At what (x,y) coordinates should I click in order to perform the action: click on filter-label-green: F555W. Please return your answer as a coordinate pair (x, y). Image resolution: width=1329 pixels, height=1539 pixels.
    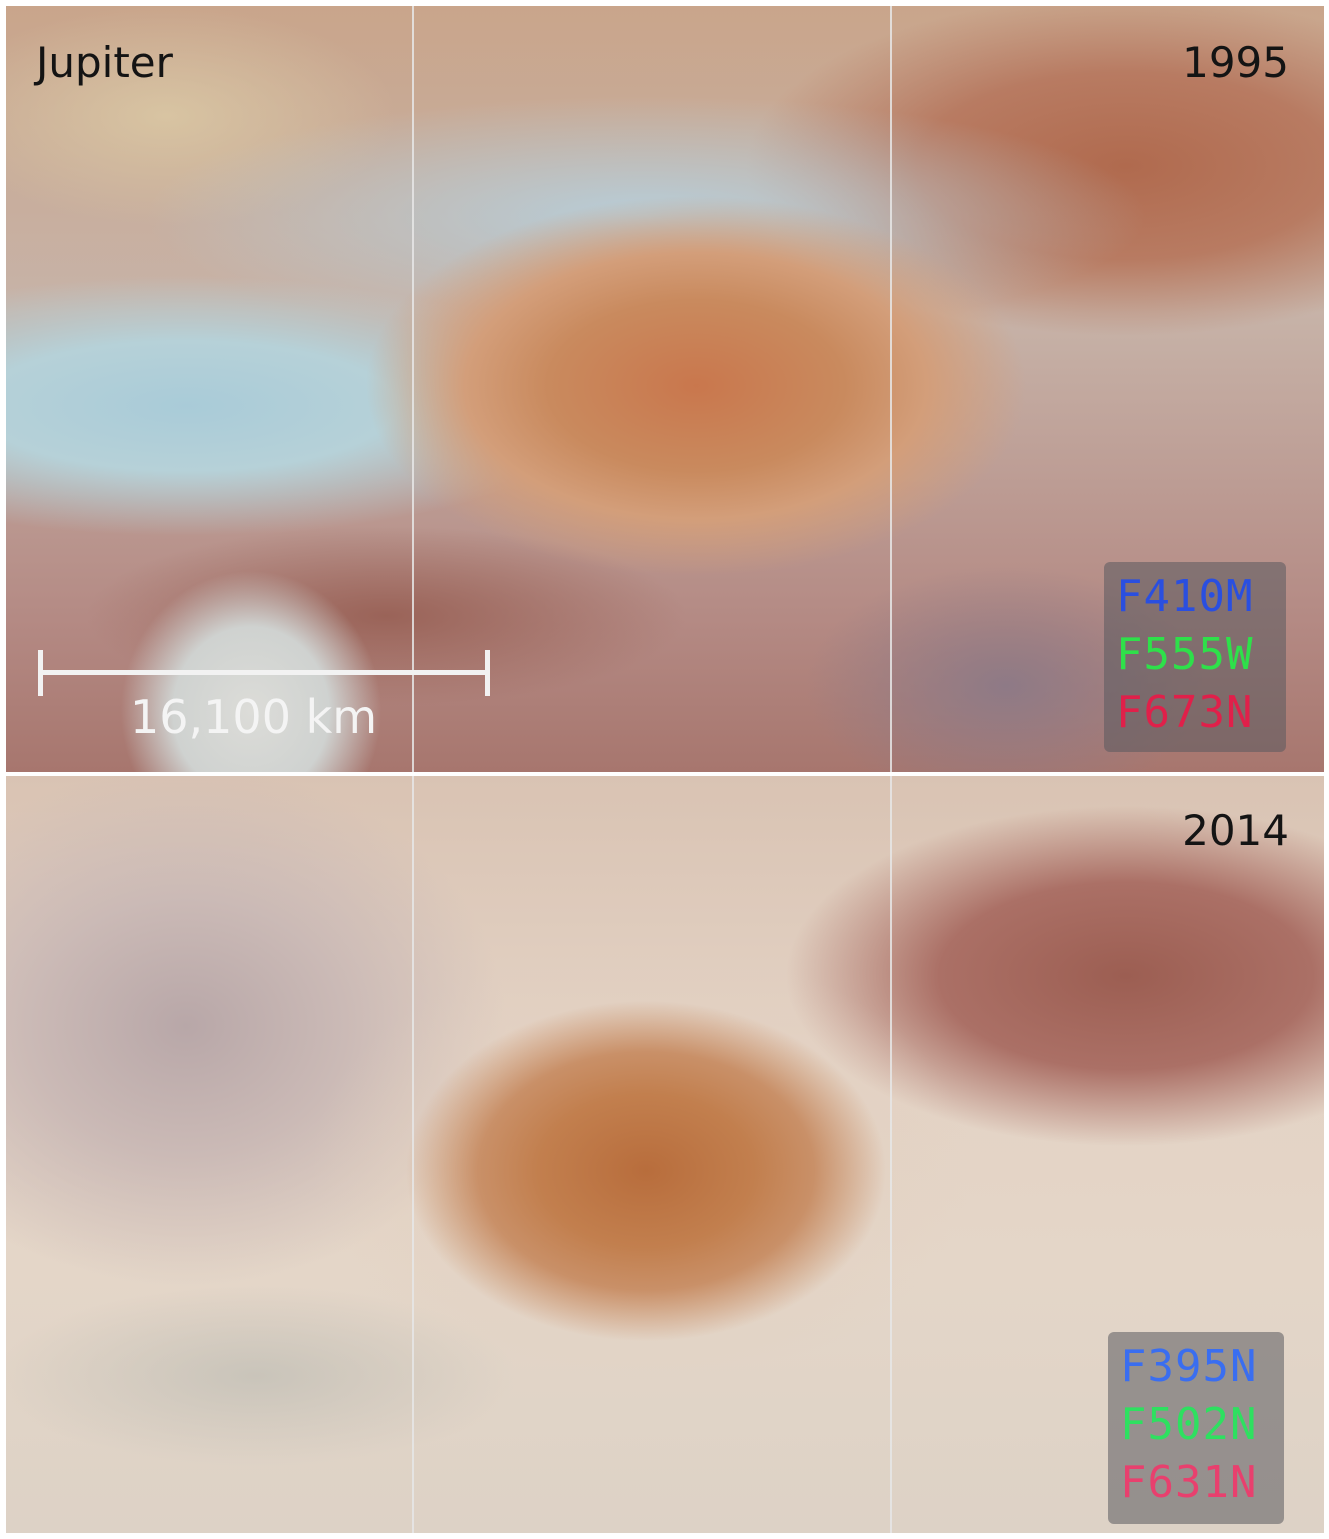
    Looking at the image, I should click on (1185, 654).